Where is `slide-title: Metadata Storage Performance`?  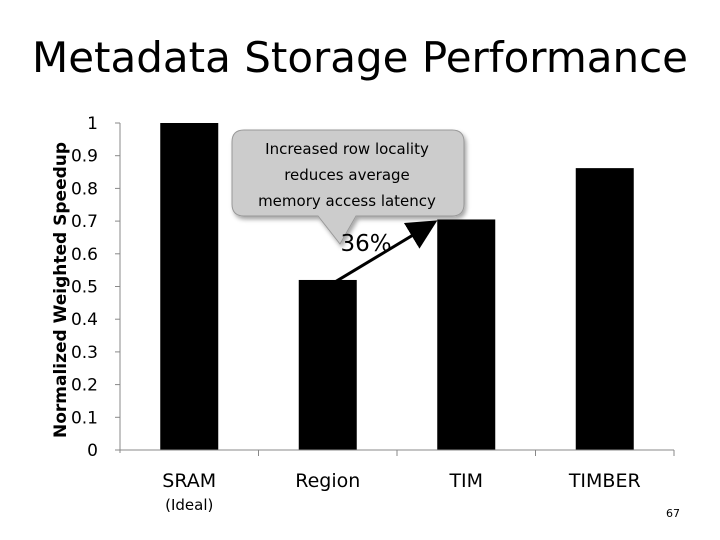
slide-title: Metadata Storage Performance is located at coordinates (360, 57).